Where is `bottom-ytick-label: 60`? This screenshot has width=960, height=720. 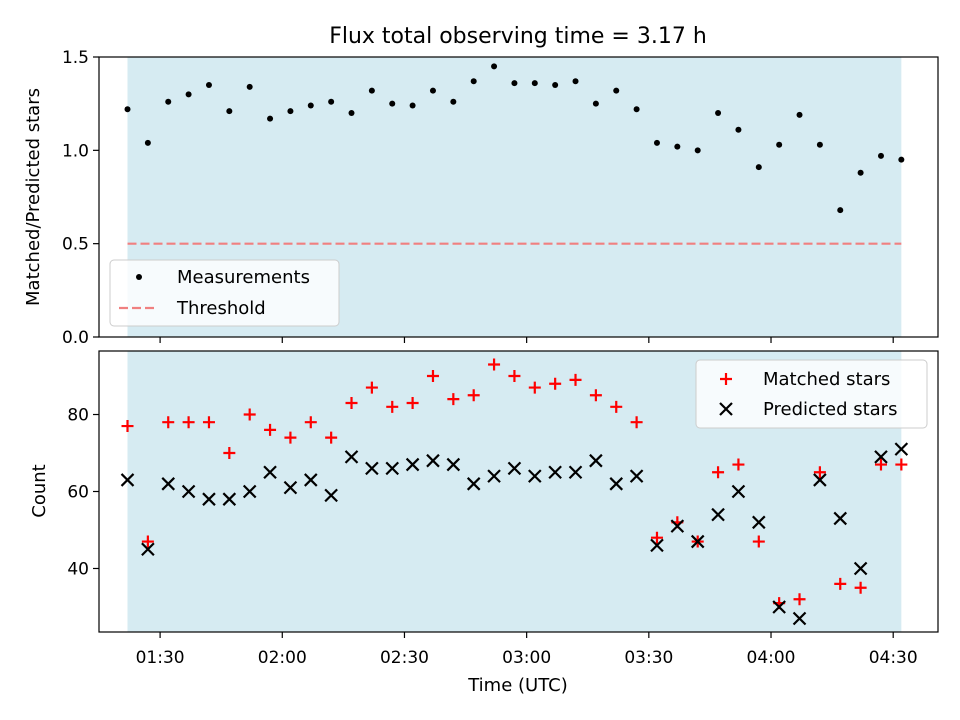
bottom-ytick-label: 60 is located at coordinates (78, 493).